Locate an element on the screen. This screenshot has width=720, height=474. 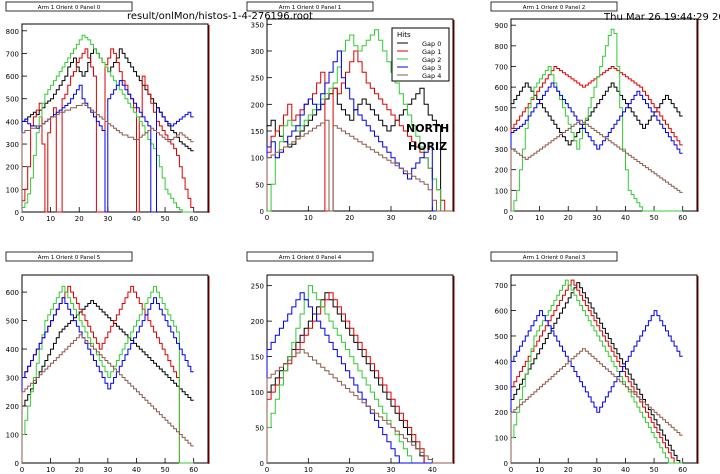
panel-title-box: Arm 1 Orient 0 Panel 5 is located at coordinates (69, 256).